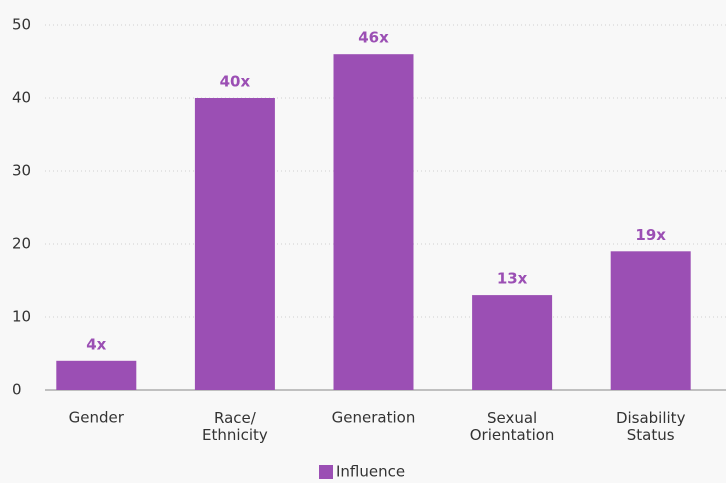 This screenshot has width=726, height=483. What do you see at coordinates (21, 25) in the screenshot?
I see `y-tick-label: 50` at bounding box center [21, 25].